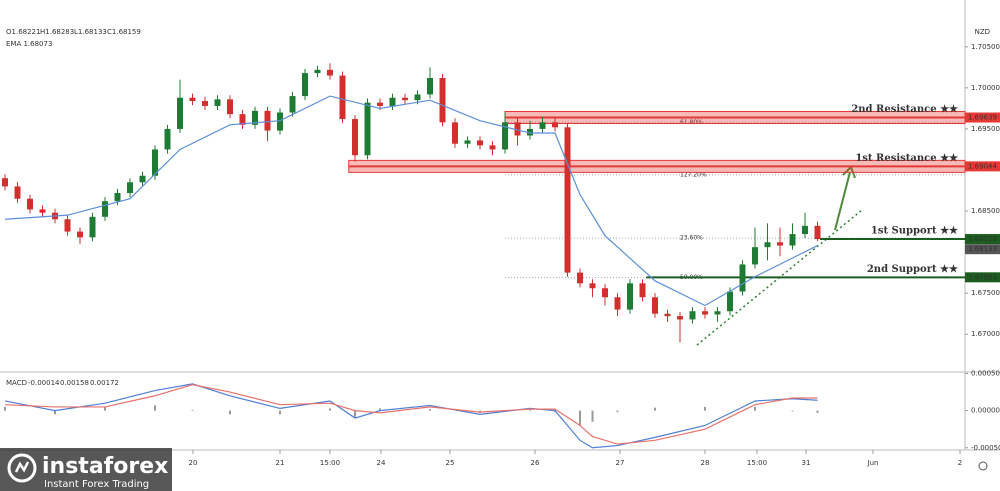 Image resolution: width=1000 pixels, height=491 pixels. What do you see at coordinates (16, 383) in the screenshot?
I see `macd-label: MACD` at bounding box center [16, 383].